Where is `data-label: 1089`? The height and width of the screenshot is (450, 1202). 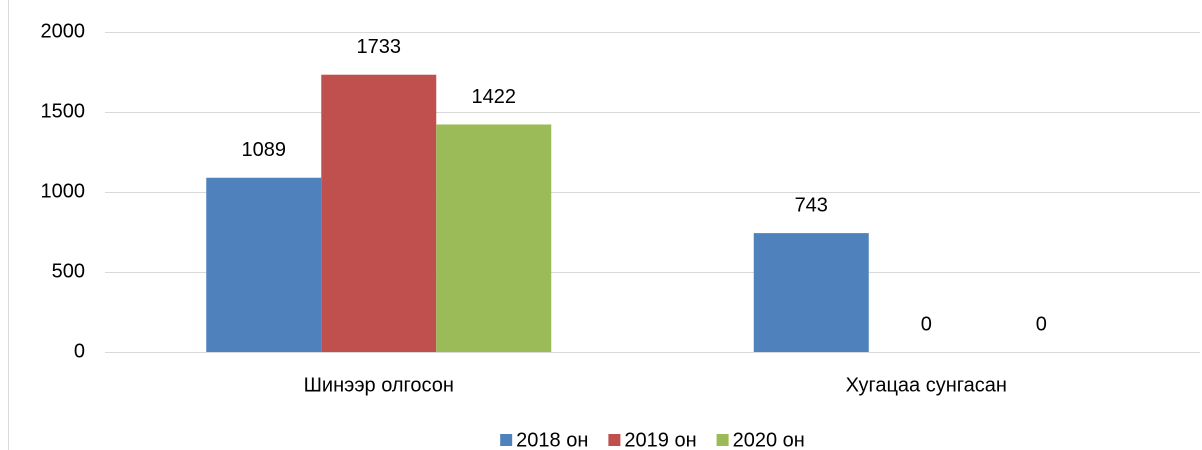 data-label: 1089 is located at coordinates (264, 150).